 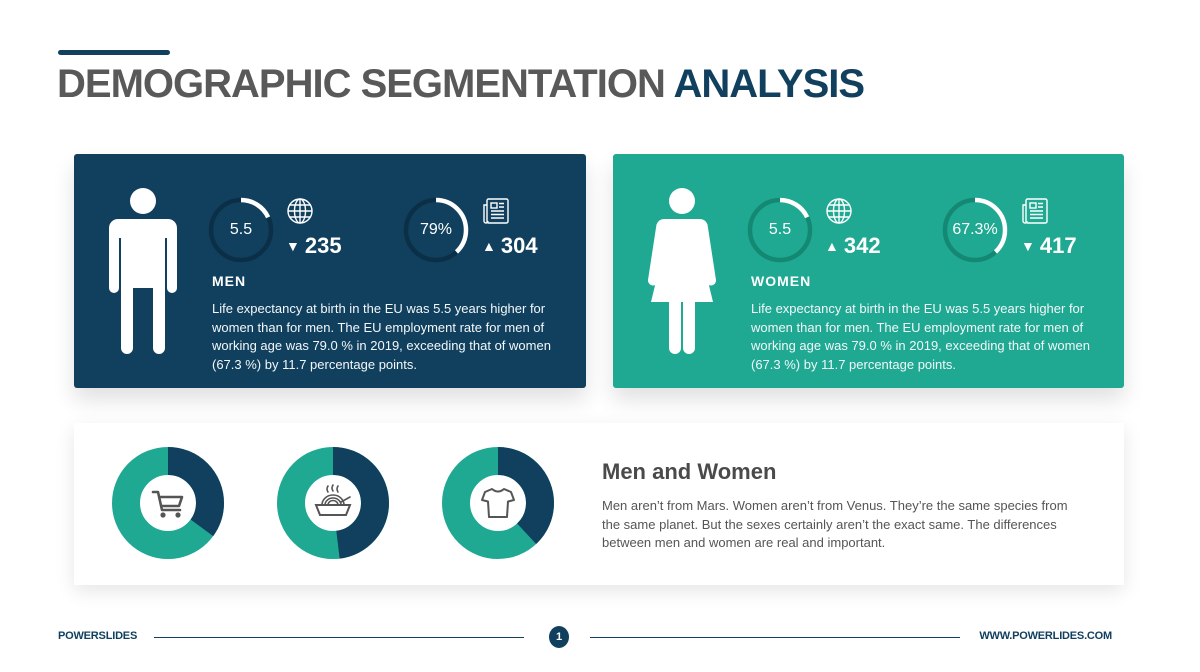 I want to click on page-title: DEMOGRAPHIC SEGMENTATION ANALYSIS, so click(x=461, y=84).